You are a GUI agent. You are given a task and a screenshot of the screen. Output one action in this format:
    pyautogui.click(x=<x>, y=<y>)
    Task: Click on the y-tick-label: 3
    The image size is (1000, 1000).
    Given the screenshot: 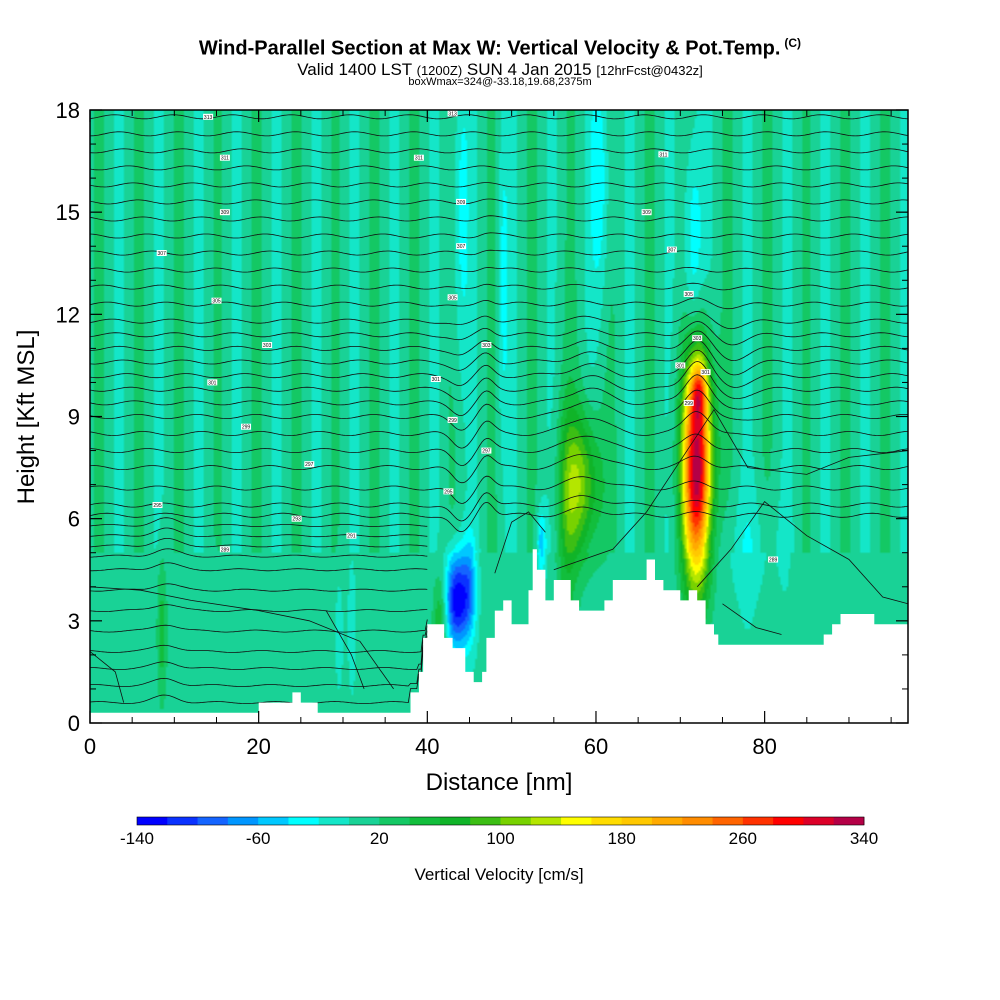 What is the action you would take?
    pyautogui.click(x=74, y=621)
    